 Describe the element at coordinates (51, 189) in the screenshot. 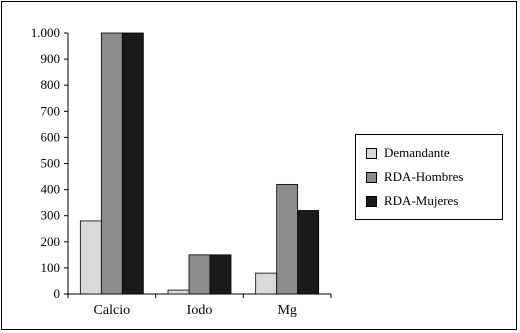

I see `y-tick-label: 400` at that location.